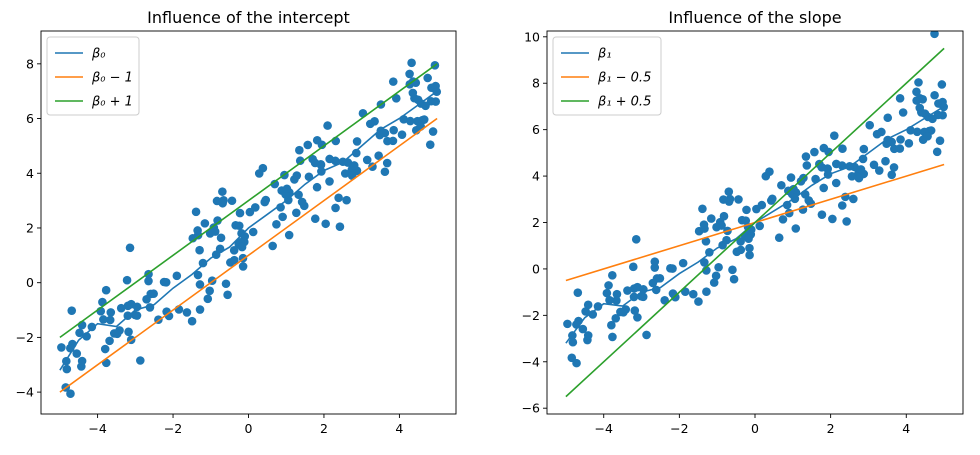  What do you see at coordinates (30, 63) in the screenshot?
I see `y-tick-label: 8` at bounding box center [30, 63].